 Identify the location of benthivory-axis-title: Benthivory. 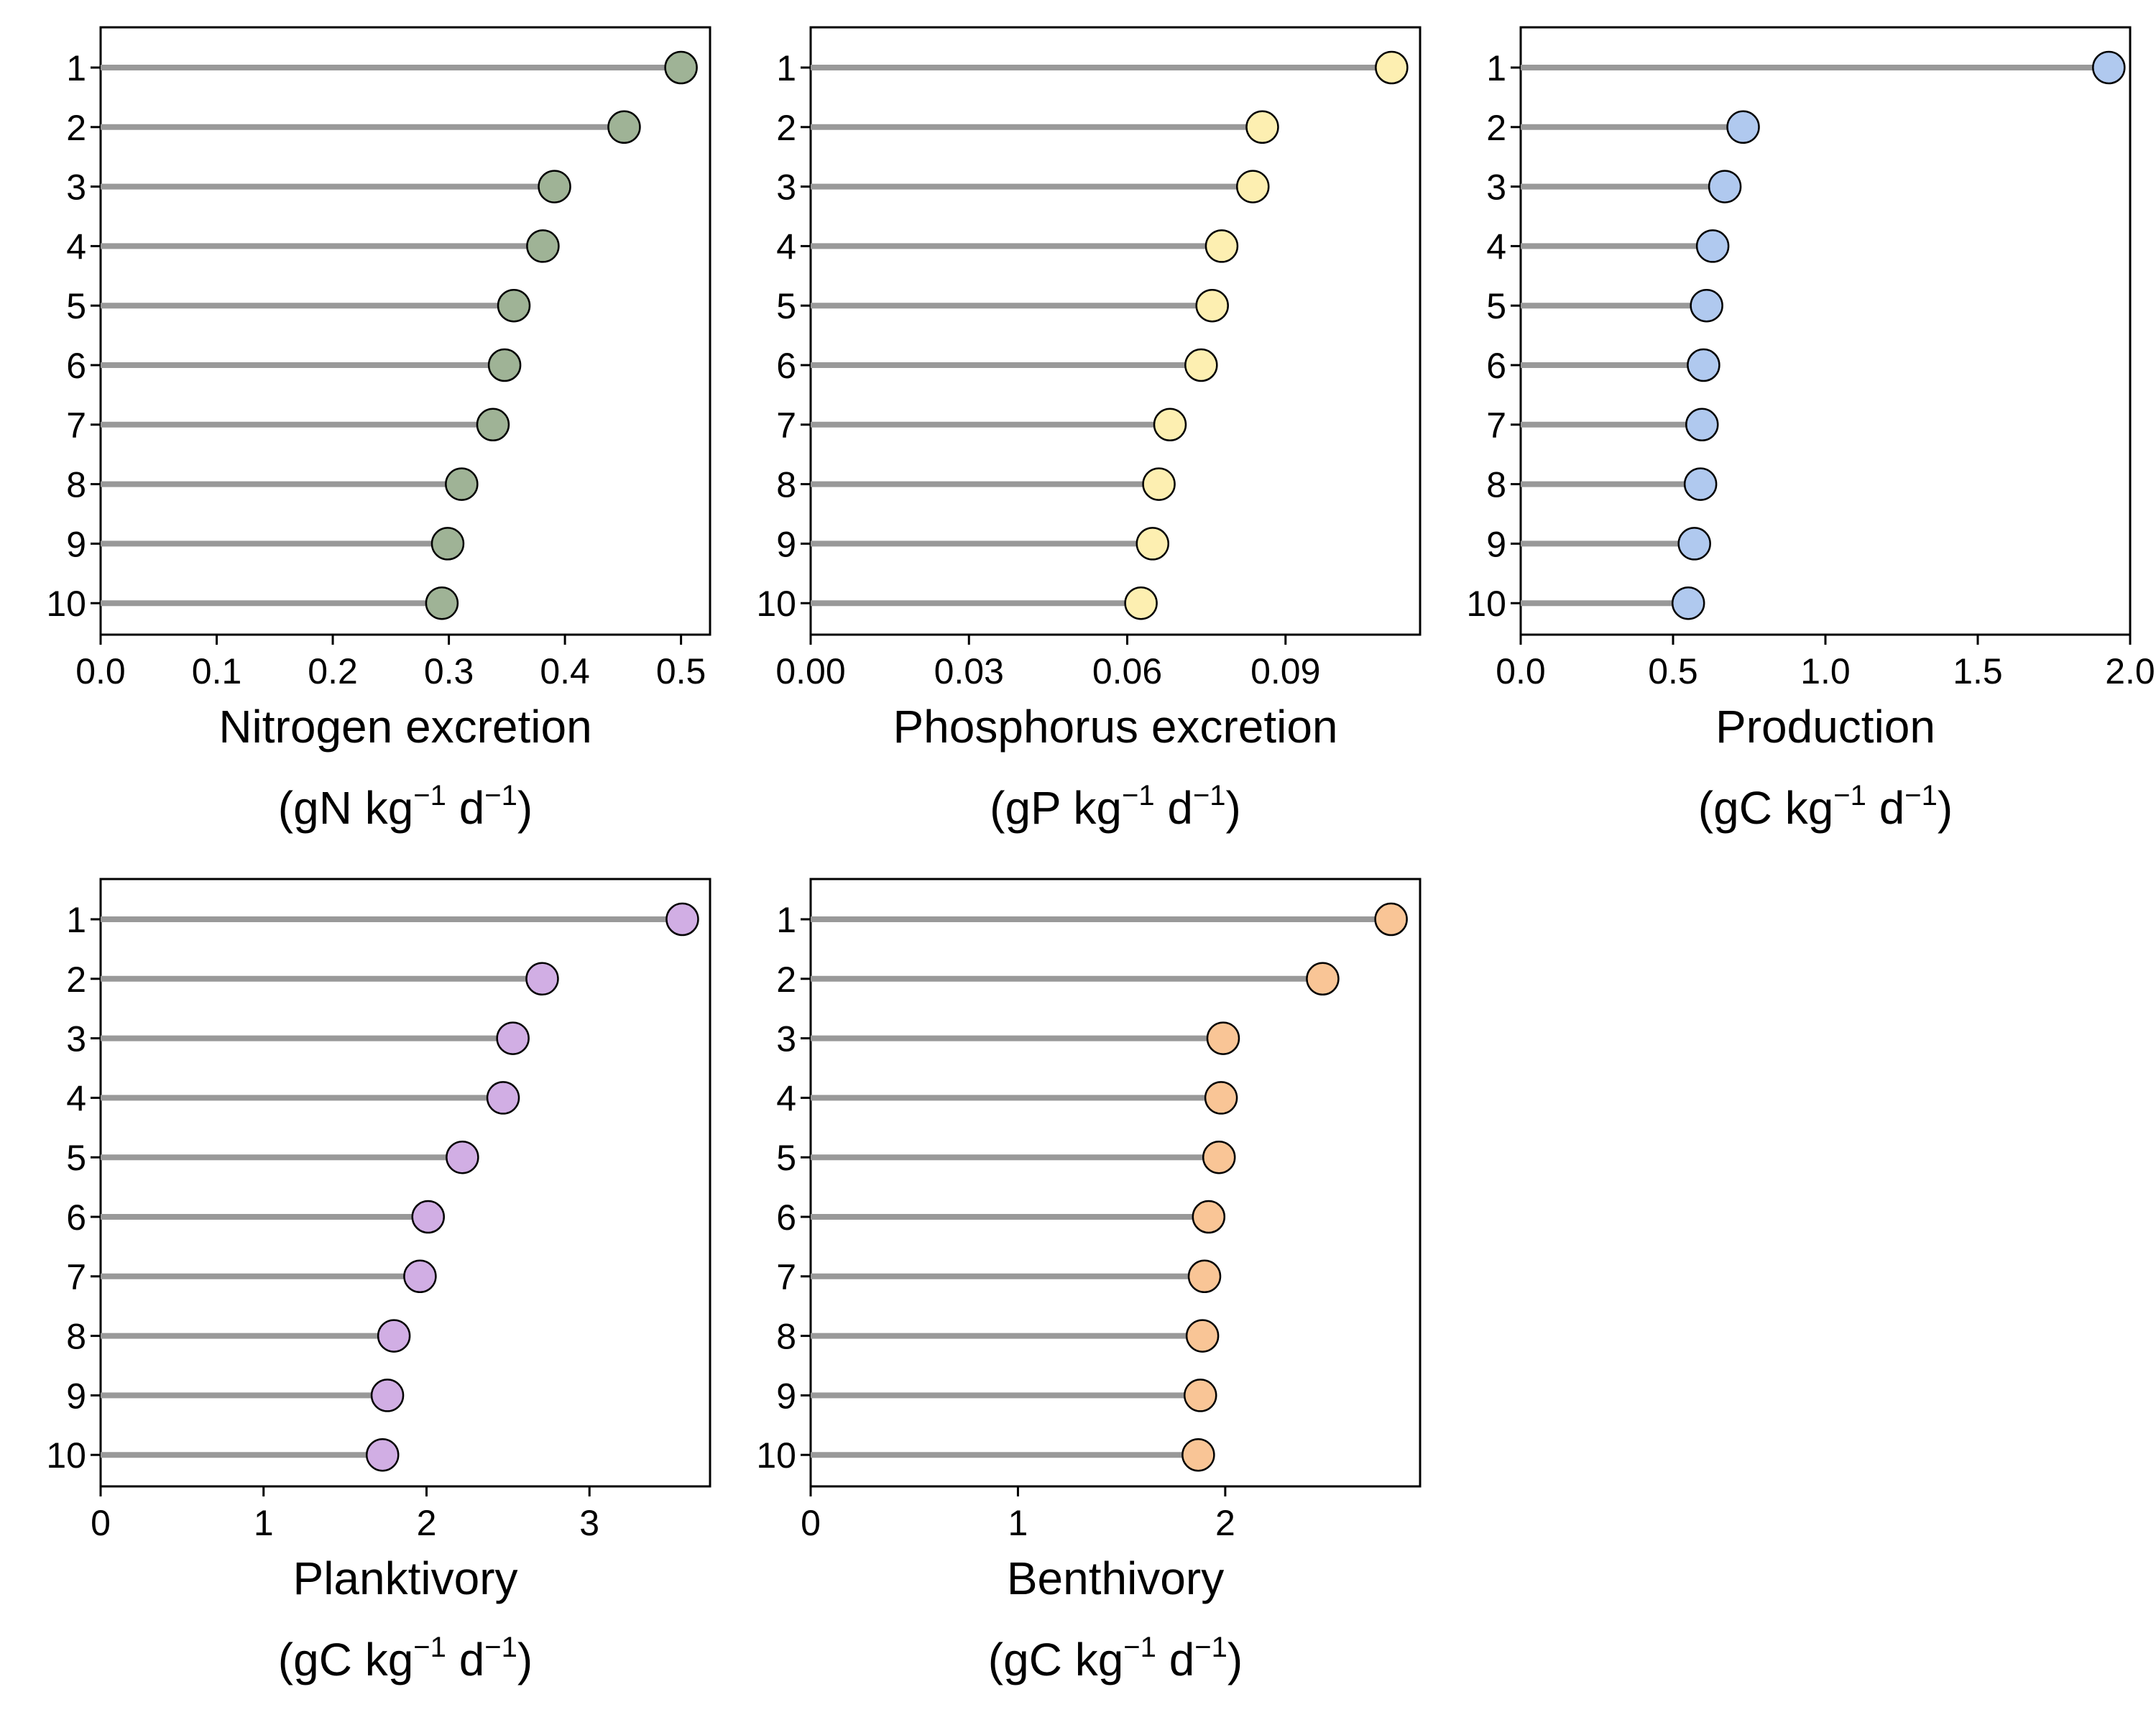
(1116, 1578).